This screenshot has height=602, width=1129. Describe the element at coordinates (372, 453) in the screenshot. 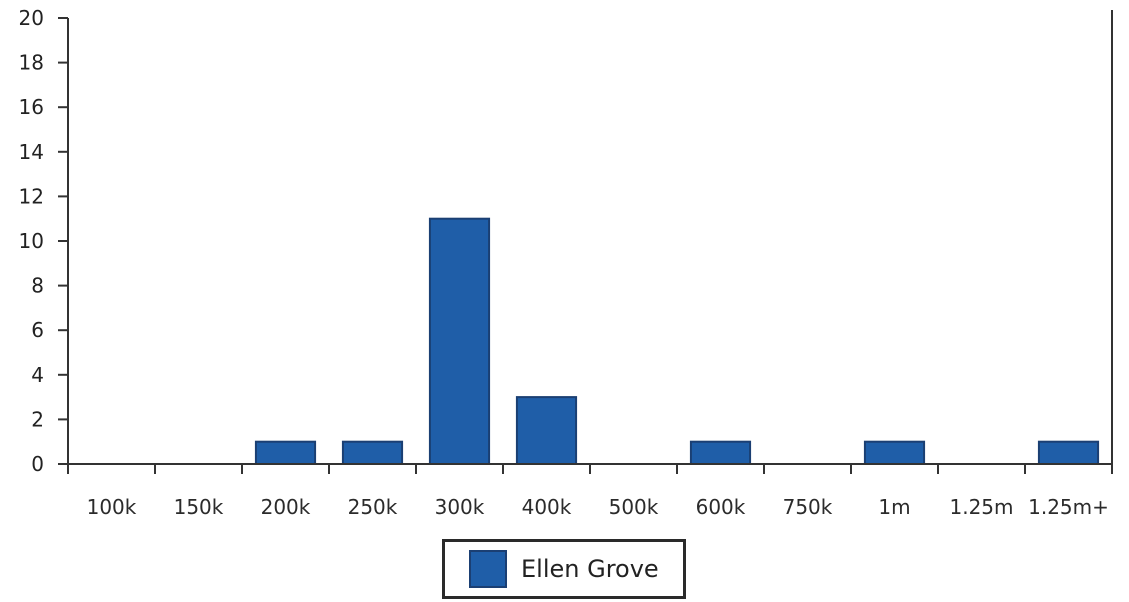

I see `bar-250k` at that location.